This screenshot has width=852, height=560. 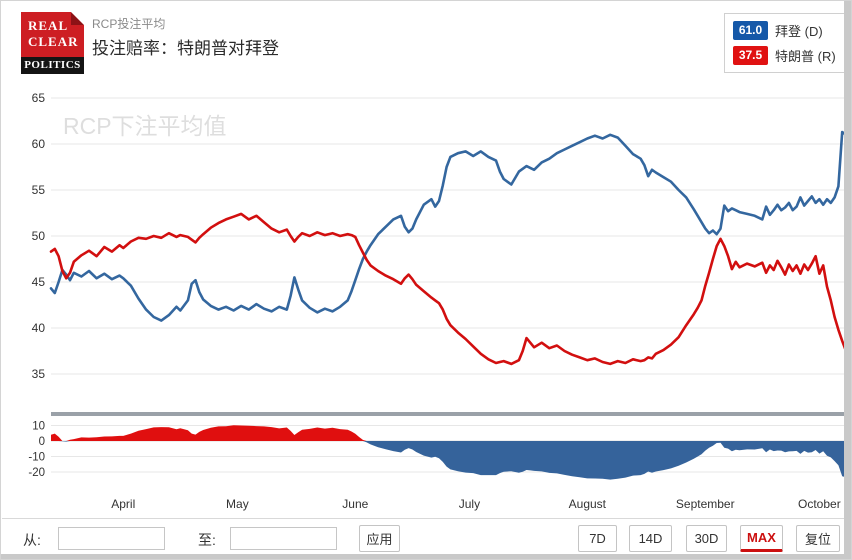 I want to click on legend-item-trump: 37.5 特朗普 (R), so click(x=785, y=55).